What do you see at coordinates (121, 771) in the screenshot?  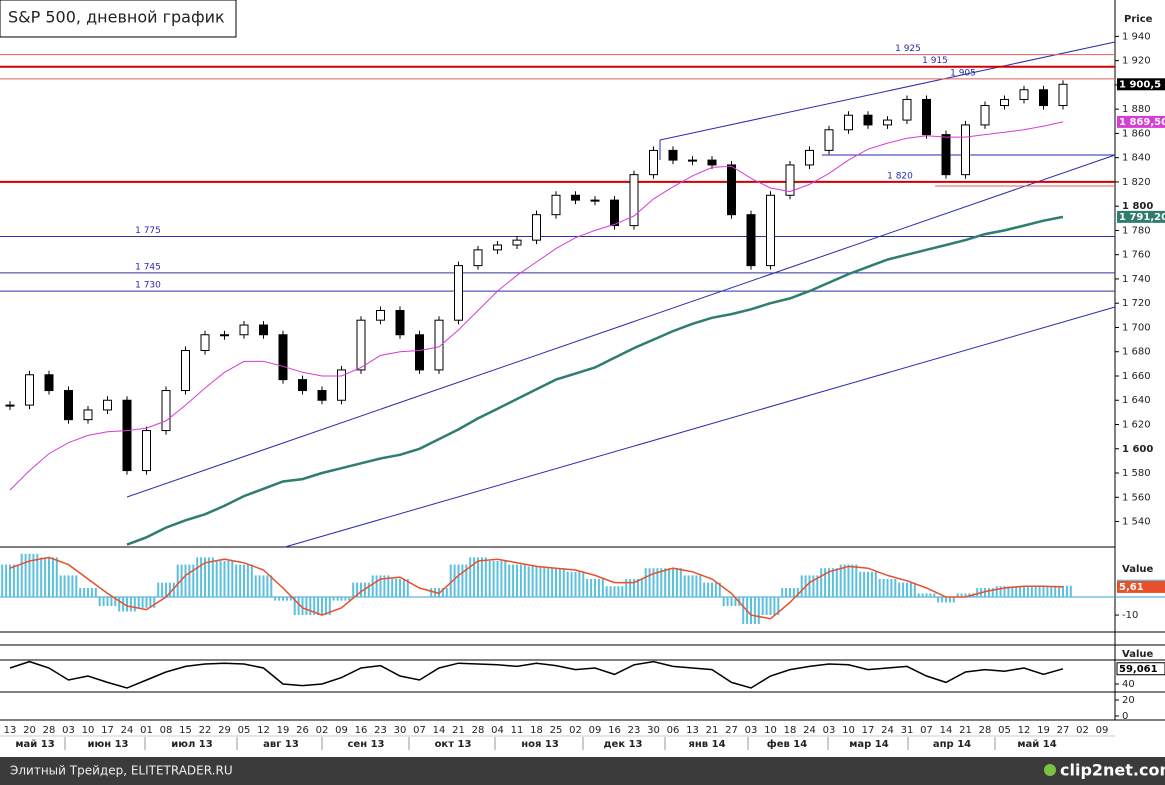 I see `footer-text: Элитный Трейдер, ELITETRADER.RU` at bounding box center [121, 771].